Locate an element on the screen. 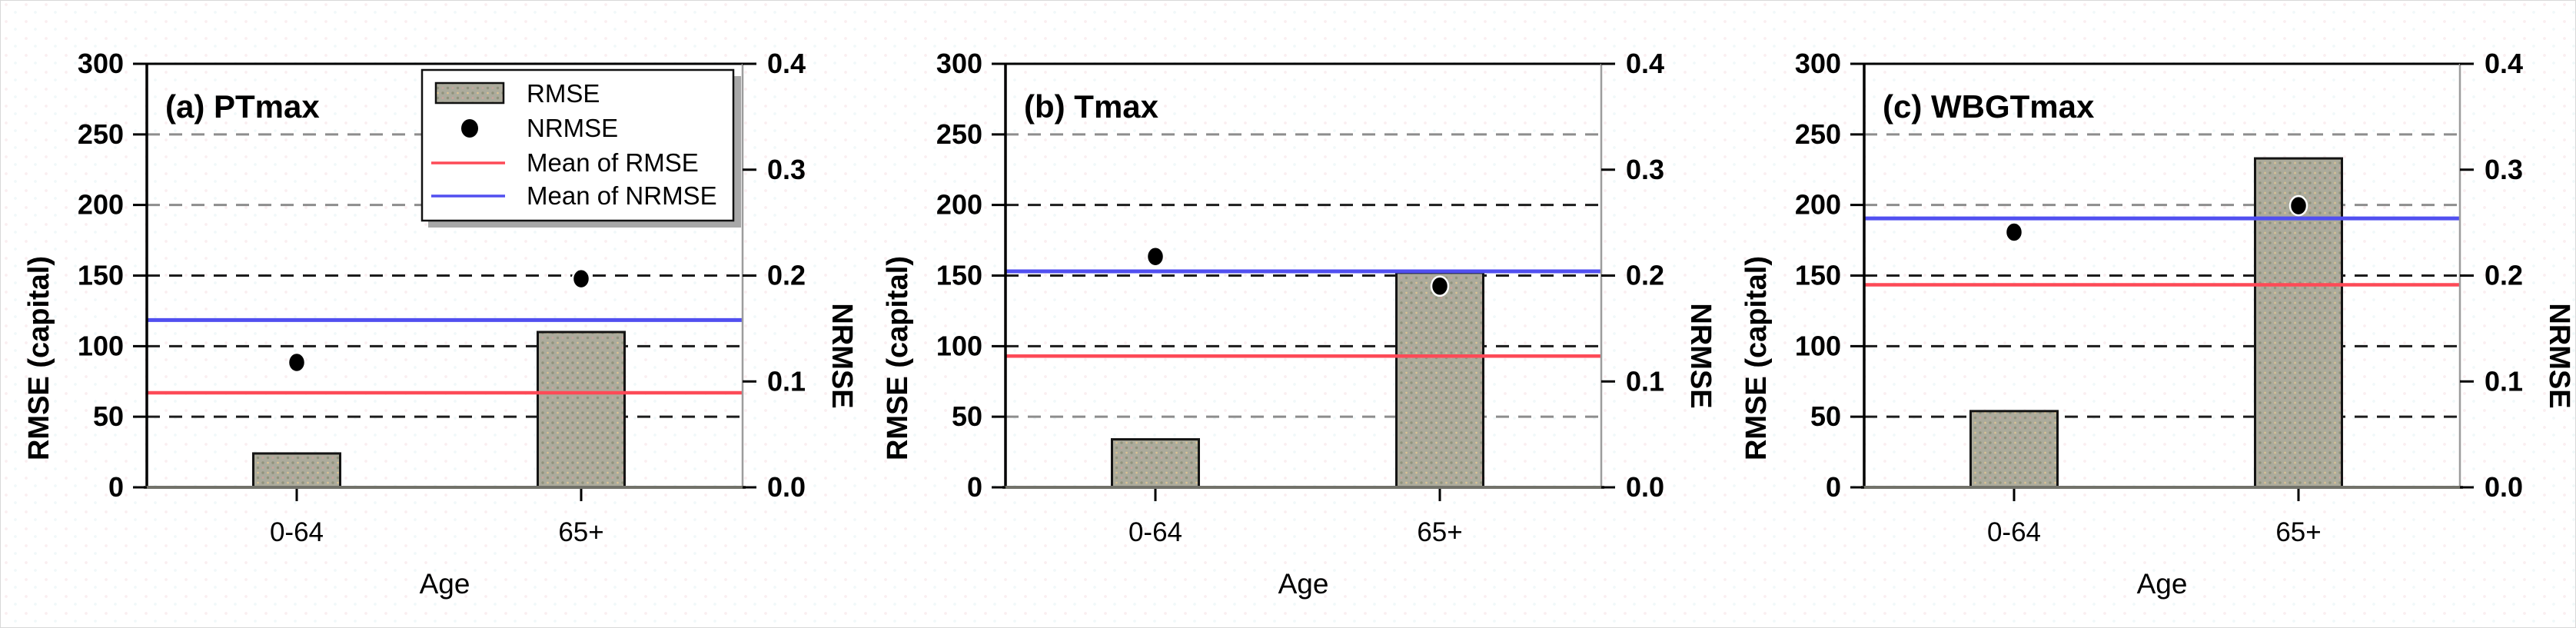 Image resolution: width=2576 pixels, height=628 pixels. nrmse-dot-swatch is located at coordinates (469, 128).